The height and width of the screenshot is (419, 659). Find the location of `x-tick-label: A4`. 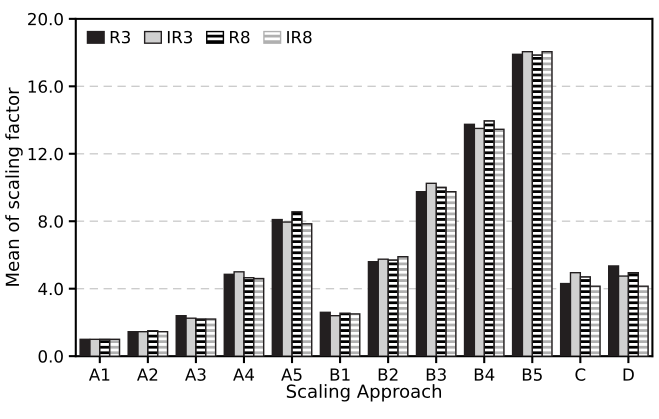

x-tick-label: A4 is located at coordinates (243, 374).